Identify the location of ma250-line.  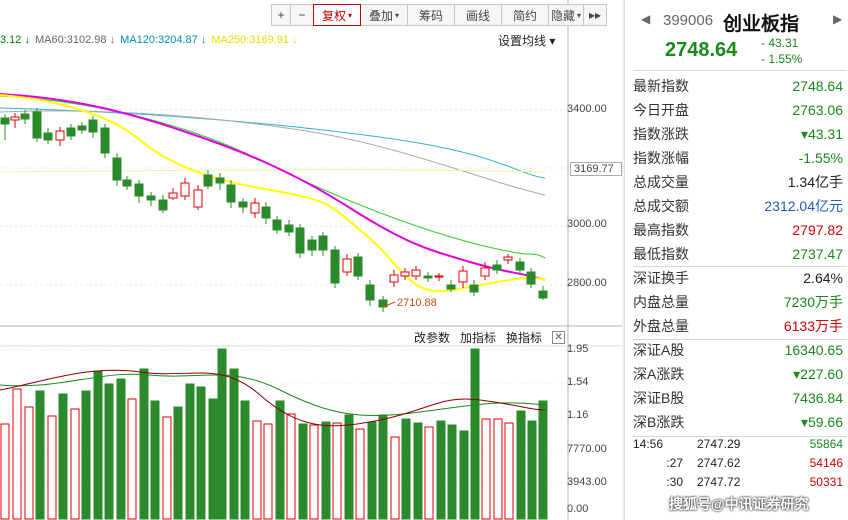
(273, 171).